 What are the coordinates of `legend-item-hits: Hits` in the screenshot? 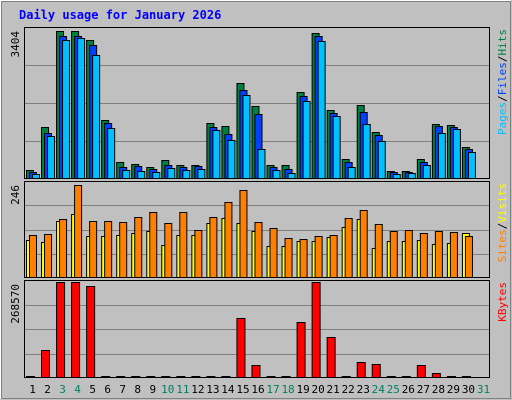 It's located at (502, 42).